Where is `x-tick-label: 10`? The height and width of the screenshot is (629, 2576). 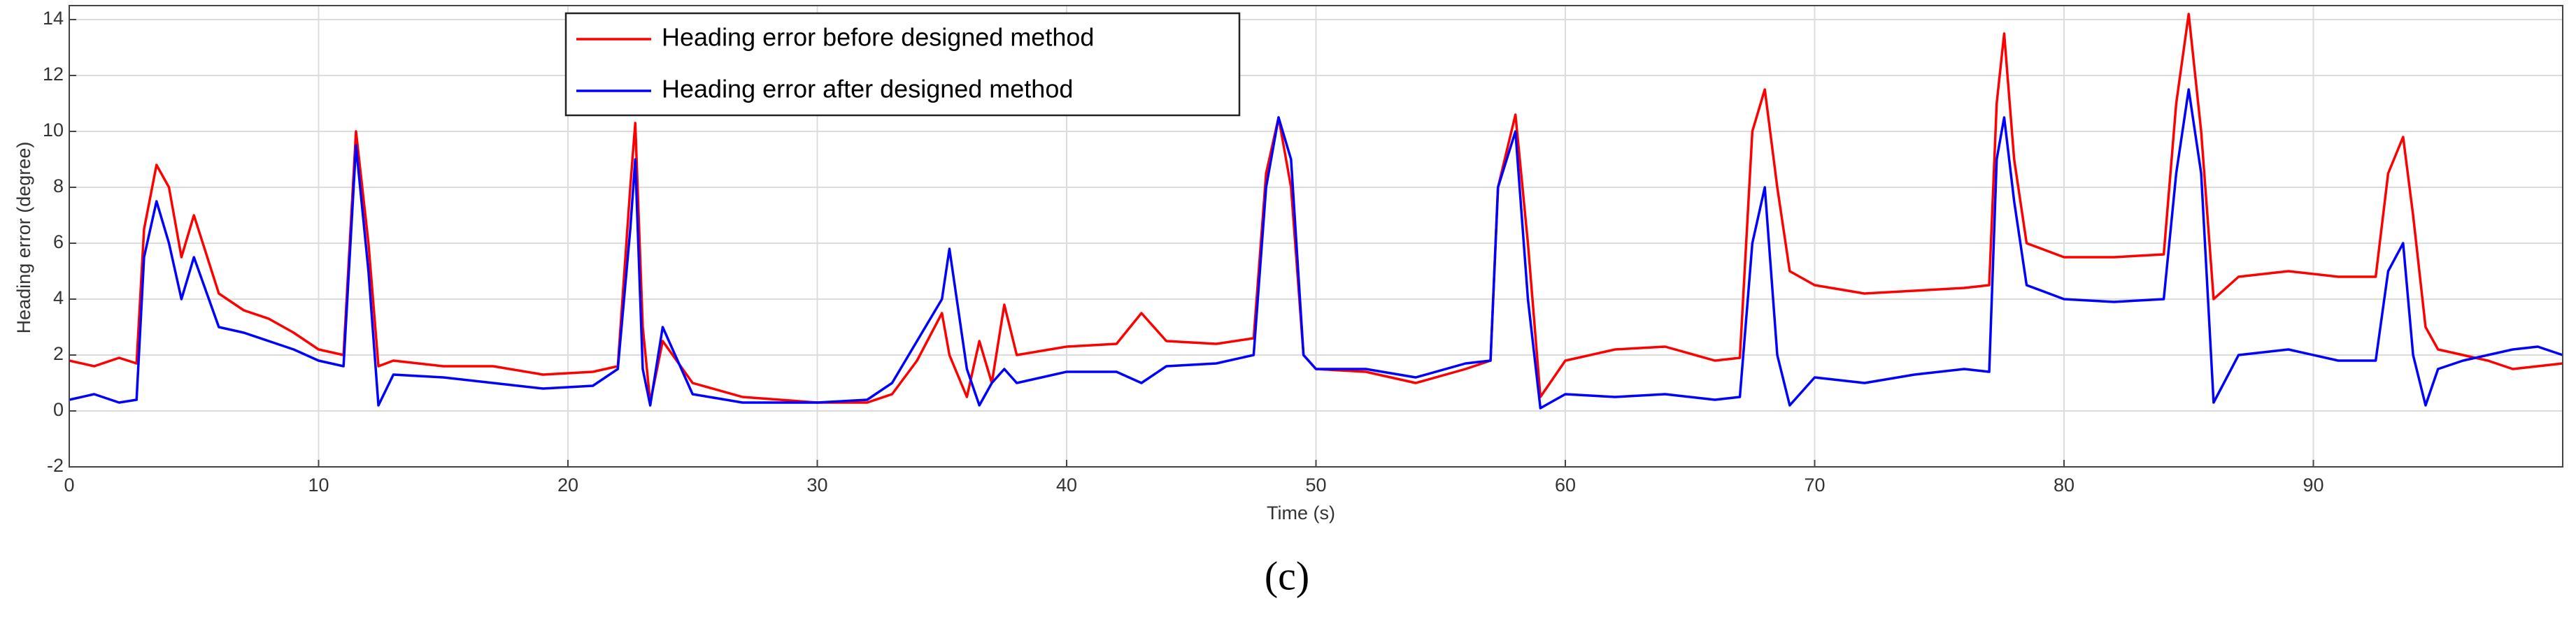 x-tick-label: 10 is located at coordinates (318, 485).